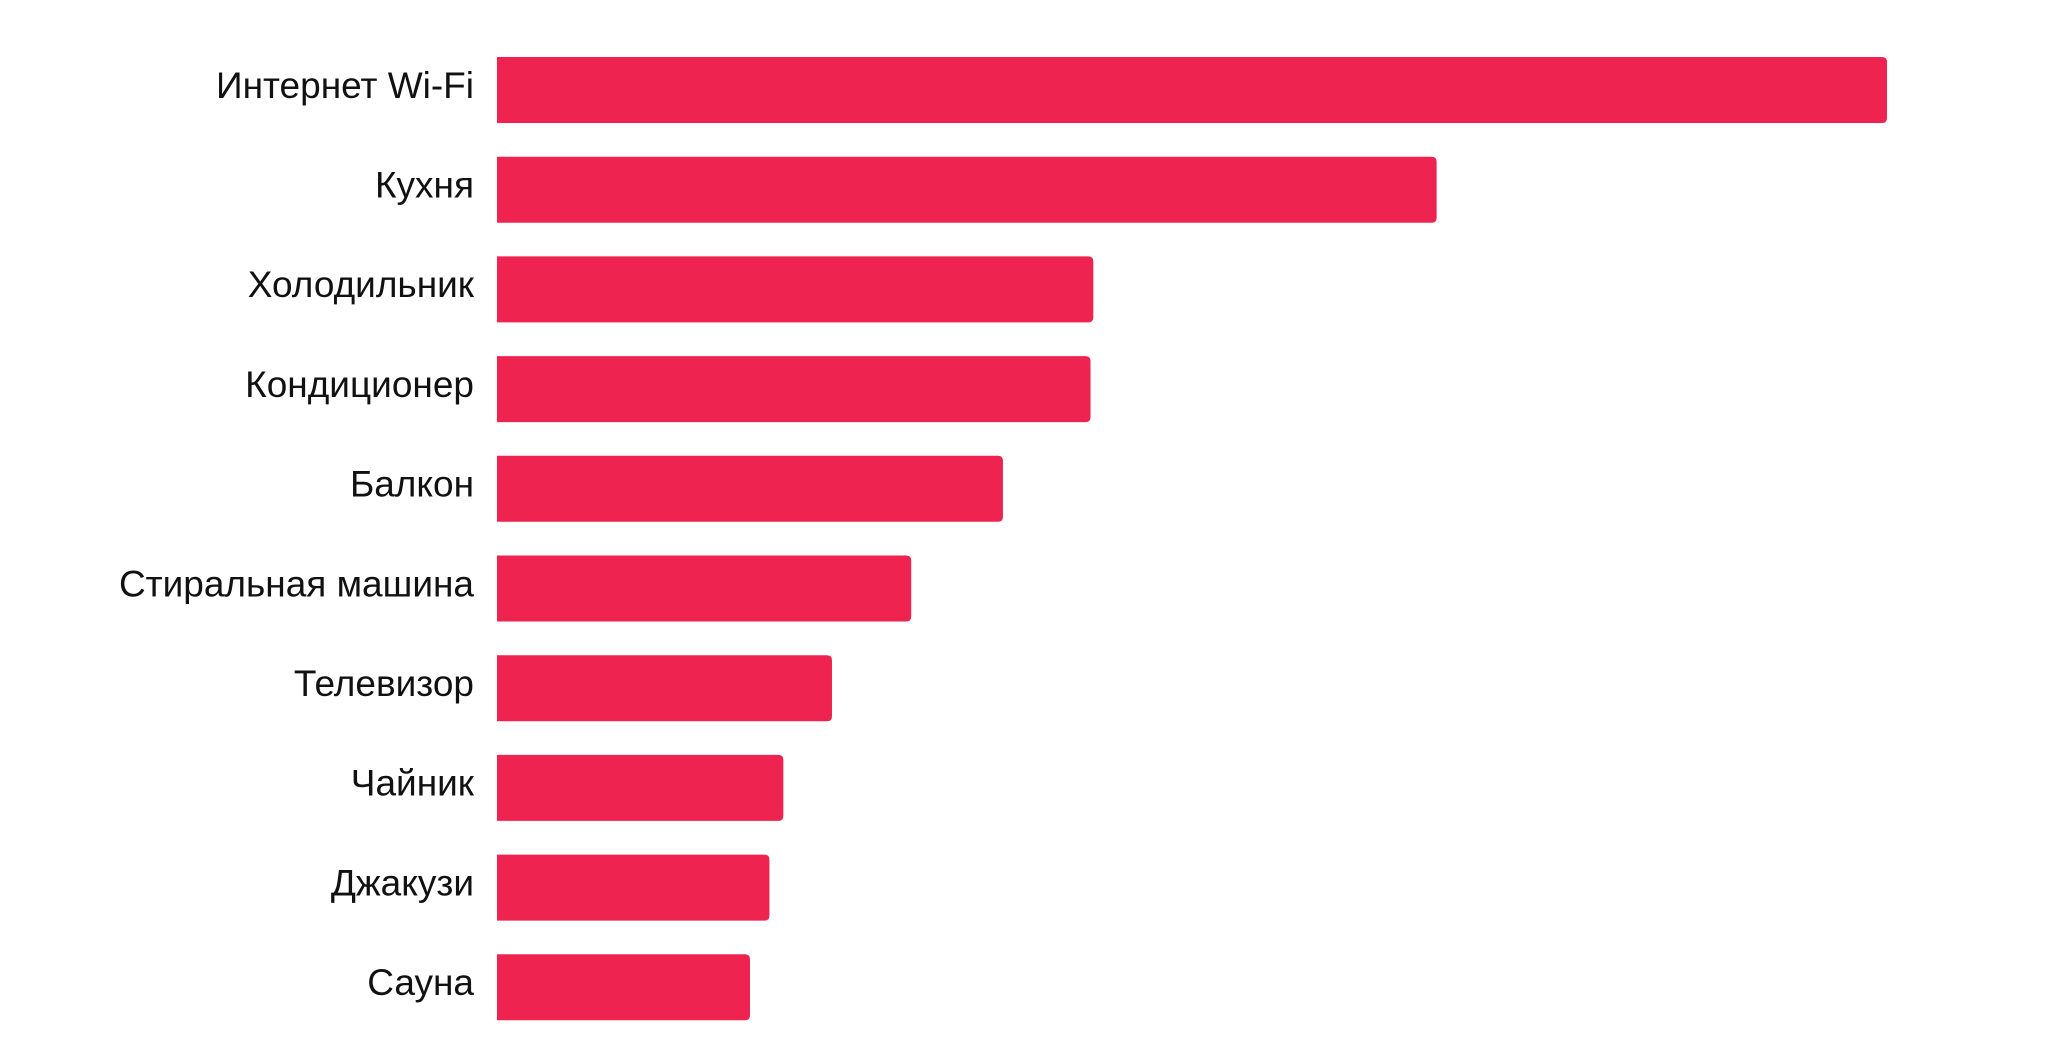  I want to click on bar-group: Кондиционер, so click(668, 389).